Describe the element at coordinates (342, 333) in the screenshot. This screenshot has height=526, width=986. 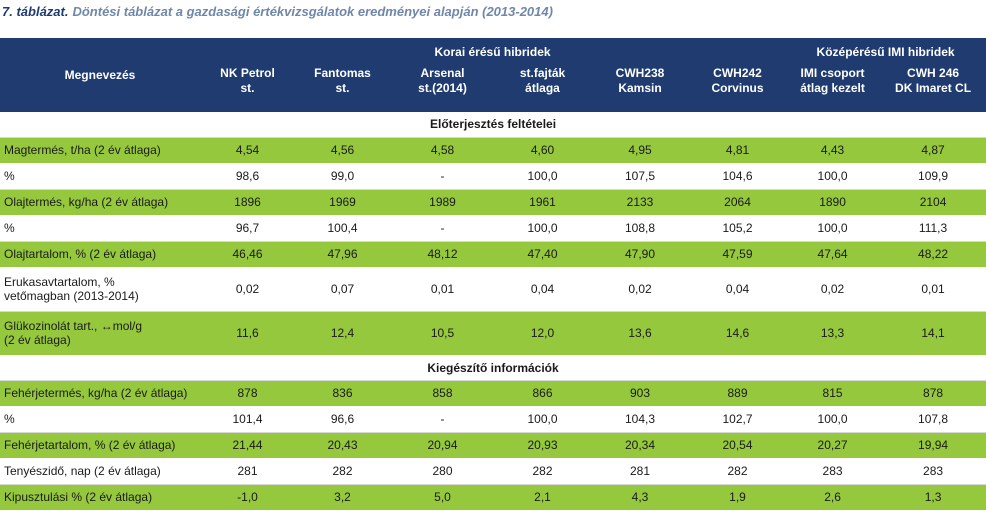
I see `cell-value: 12,4` at that location.